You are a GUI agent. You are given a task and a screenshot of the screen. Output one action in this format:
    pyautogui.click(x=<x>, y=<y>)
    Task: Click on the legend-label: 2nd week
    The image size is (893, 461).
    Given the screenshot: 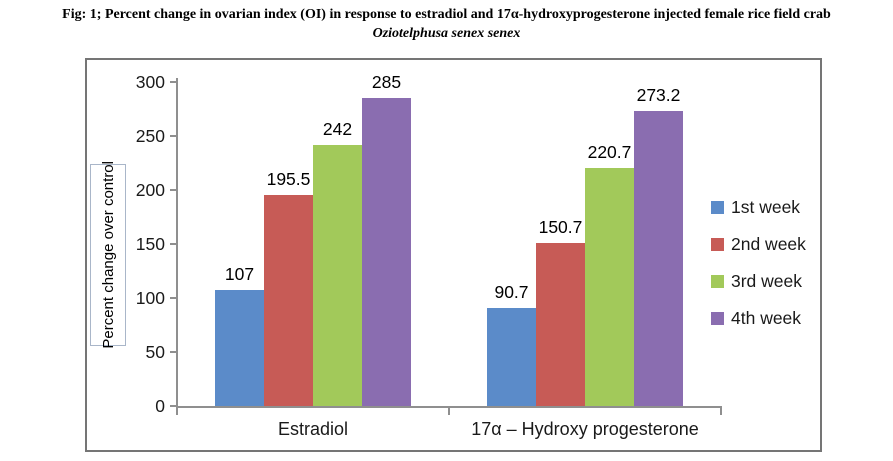 What is the action you would take?
    pyautogui.click(x=768, y=244)
    